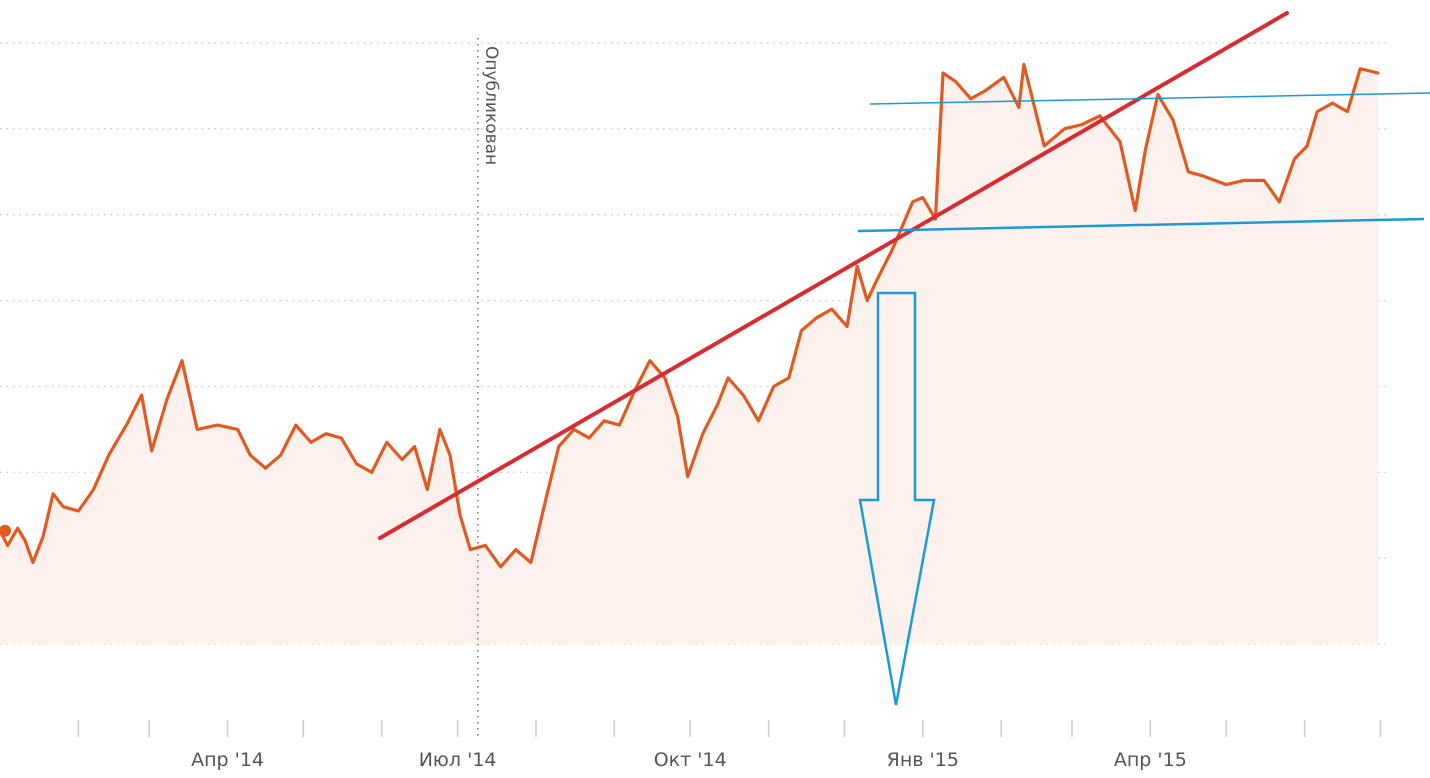 Image resolution: width=1430 pixels, height=778 pixels. I want to click on series-start-point, so click(5, 530).